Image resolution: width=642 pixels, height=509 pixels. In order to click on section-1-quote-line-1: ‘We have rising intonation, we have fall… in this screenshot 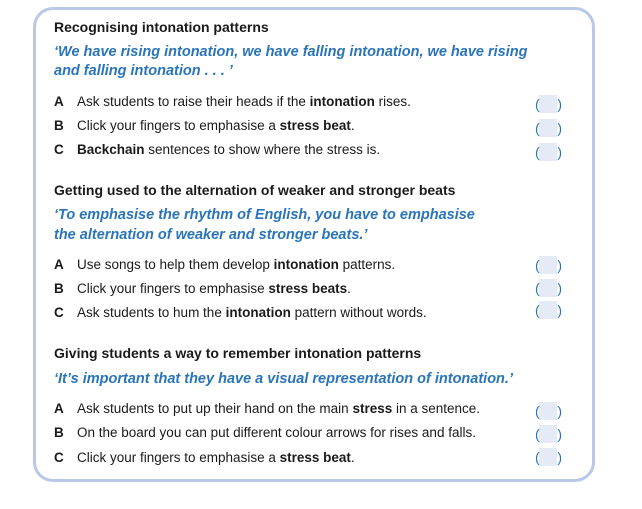, I will do `click(291, 52)`.